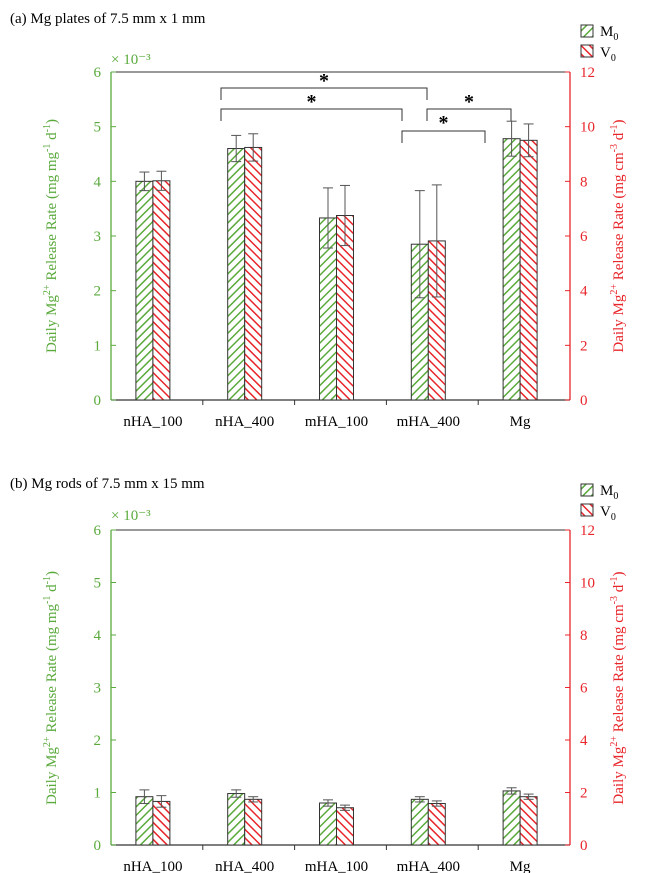 Image resolution: width=648 pixels, height=873 pixels. I want to click on panel-title: (a) Mg plates of 7.5 mm x 1 mm, so click(108, 19).